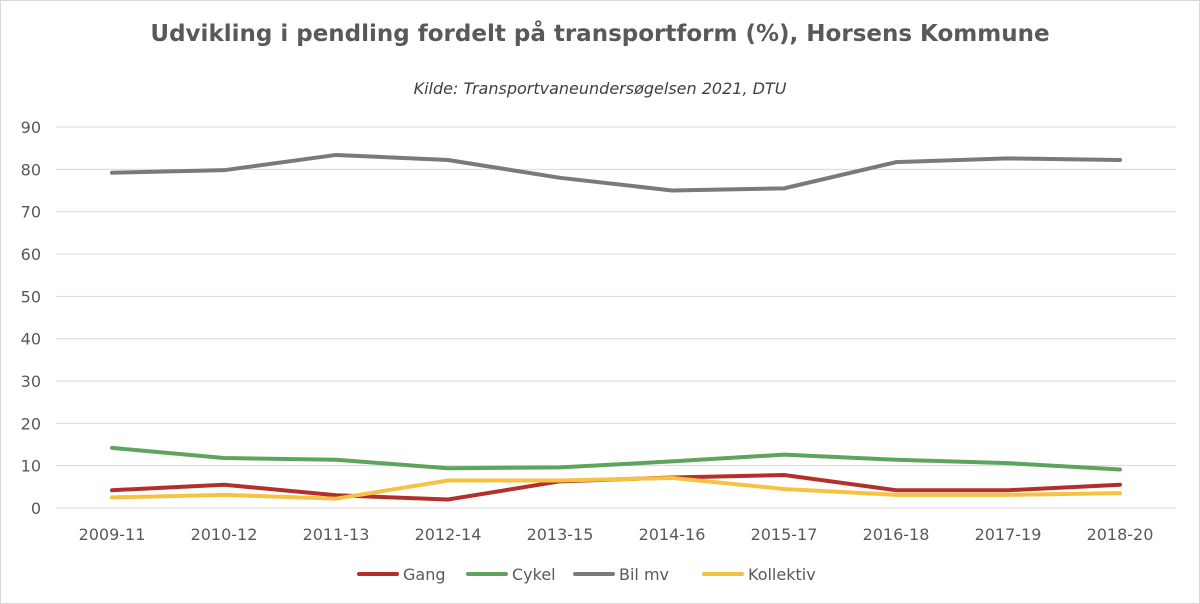 The height and width of the screenshot is (604, 1200). What do you see at coordinates (36, 508) in the screenshot?
I see `y-tick-label: 0` at bounding box center [36, 508].